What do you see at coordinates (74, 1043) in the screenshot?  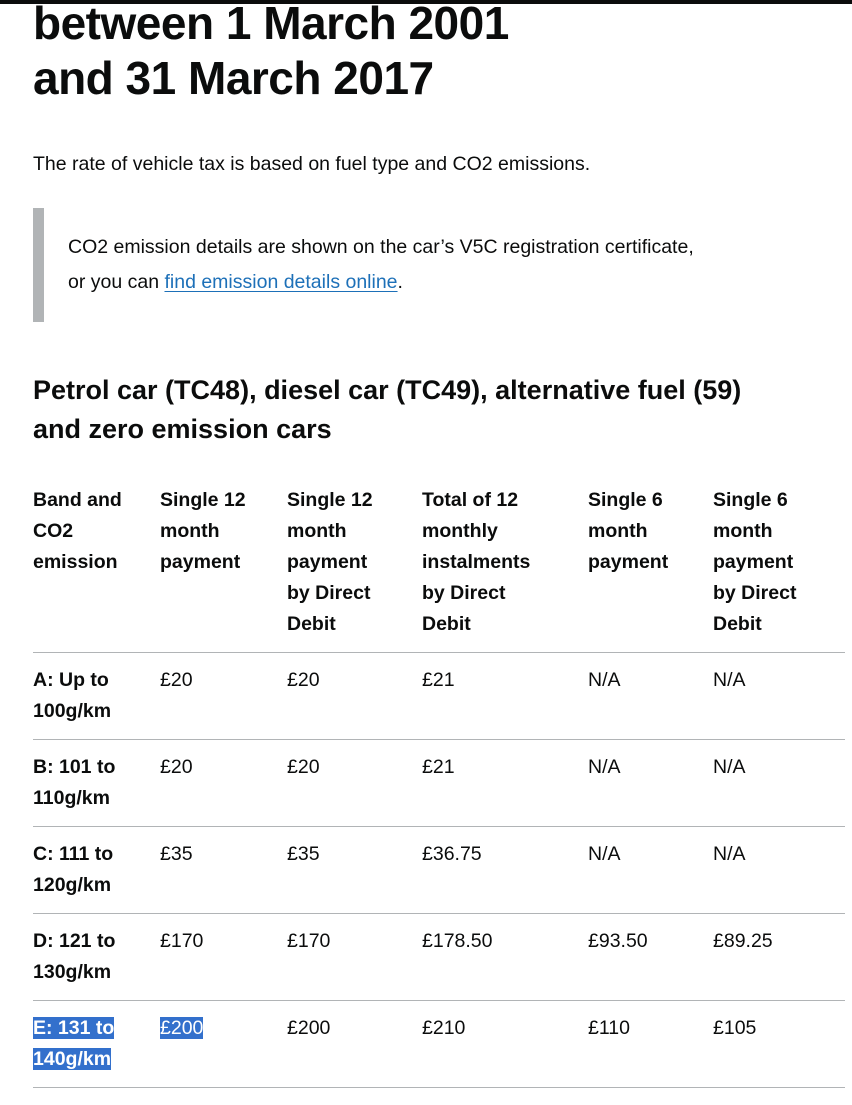 I see `selected-band-text: E: 131 to 140g/km` at bounding box center [74, 1043].